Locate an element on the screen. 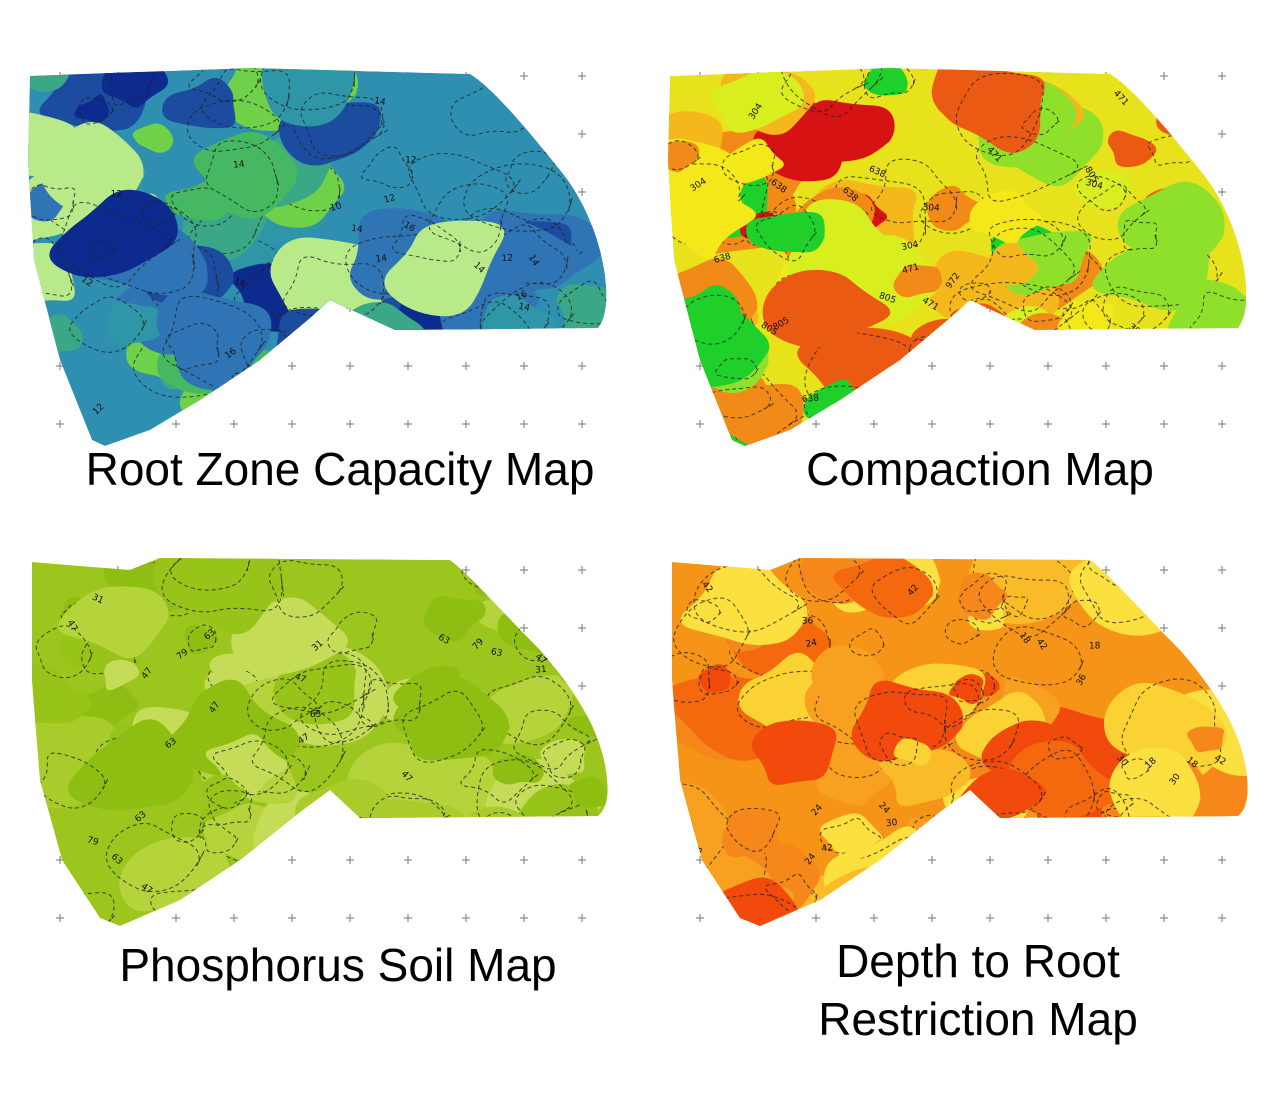 The width and height of the screenshot is (1280, 1109). contour-value-label: 24 is located at coordinates (811, 644).